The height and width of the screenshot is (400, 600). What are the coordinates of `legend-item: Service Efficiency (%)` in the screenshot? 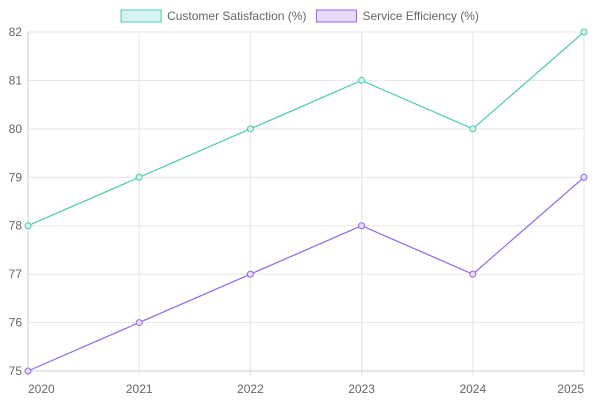 It's located at (397, 16).